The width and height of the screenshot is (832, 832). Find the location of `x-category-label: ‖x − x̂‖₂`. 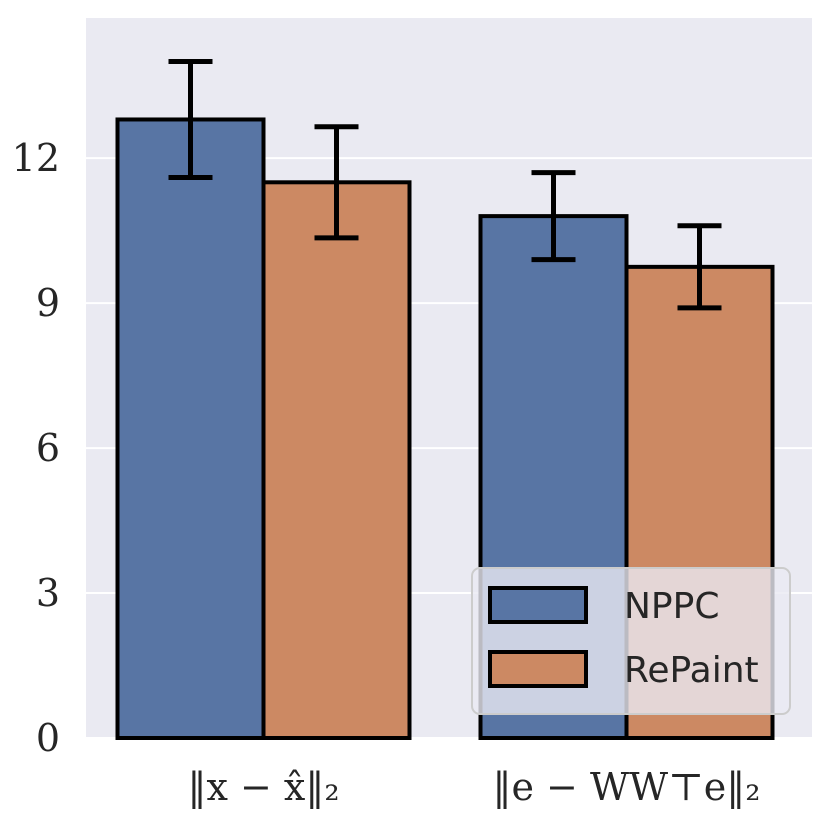

x-category-label: ‖x − x̂‖₂ is located at coordinates (263, 787).